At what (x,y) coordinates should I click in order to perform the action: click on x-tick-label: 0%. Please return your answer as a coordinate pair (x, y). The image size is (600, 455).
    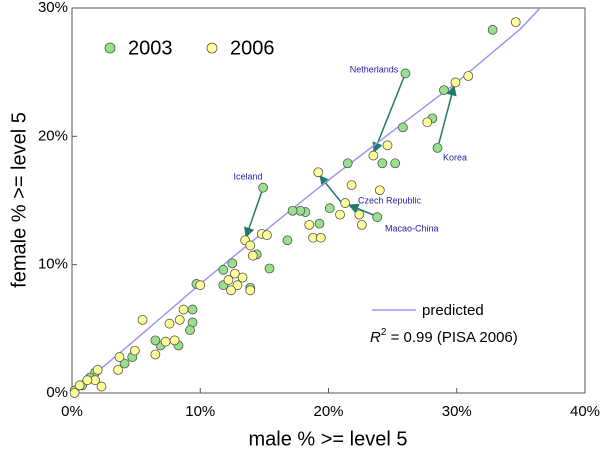
    Looking at the image, I should click on (72, 411).